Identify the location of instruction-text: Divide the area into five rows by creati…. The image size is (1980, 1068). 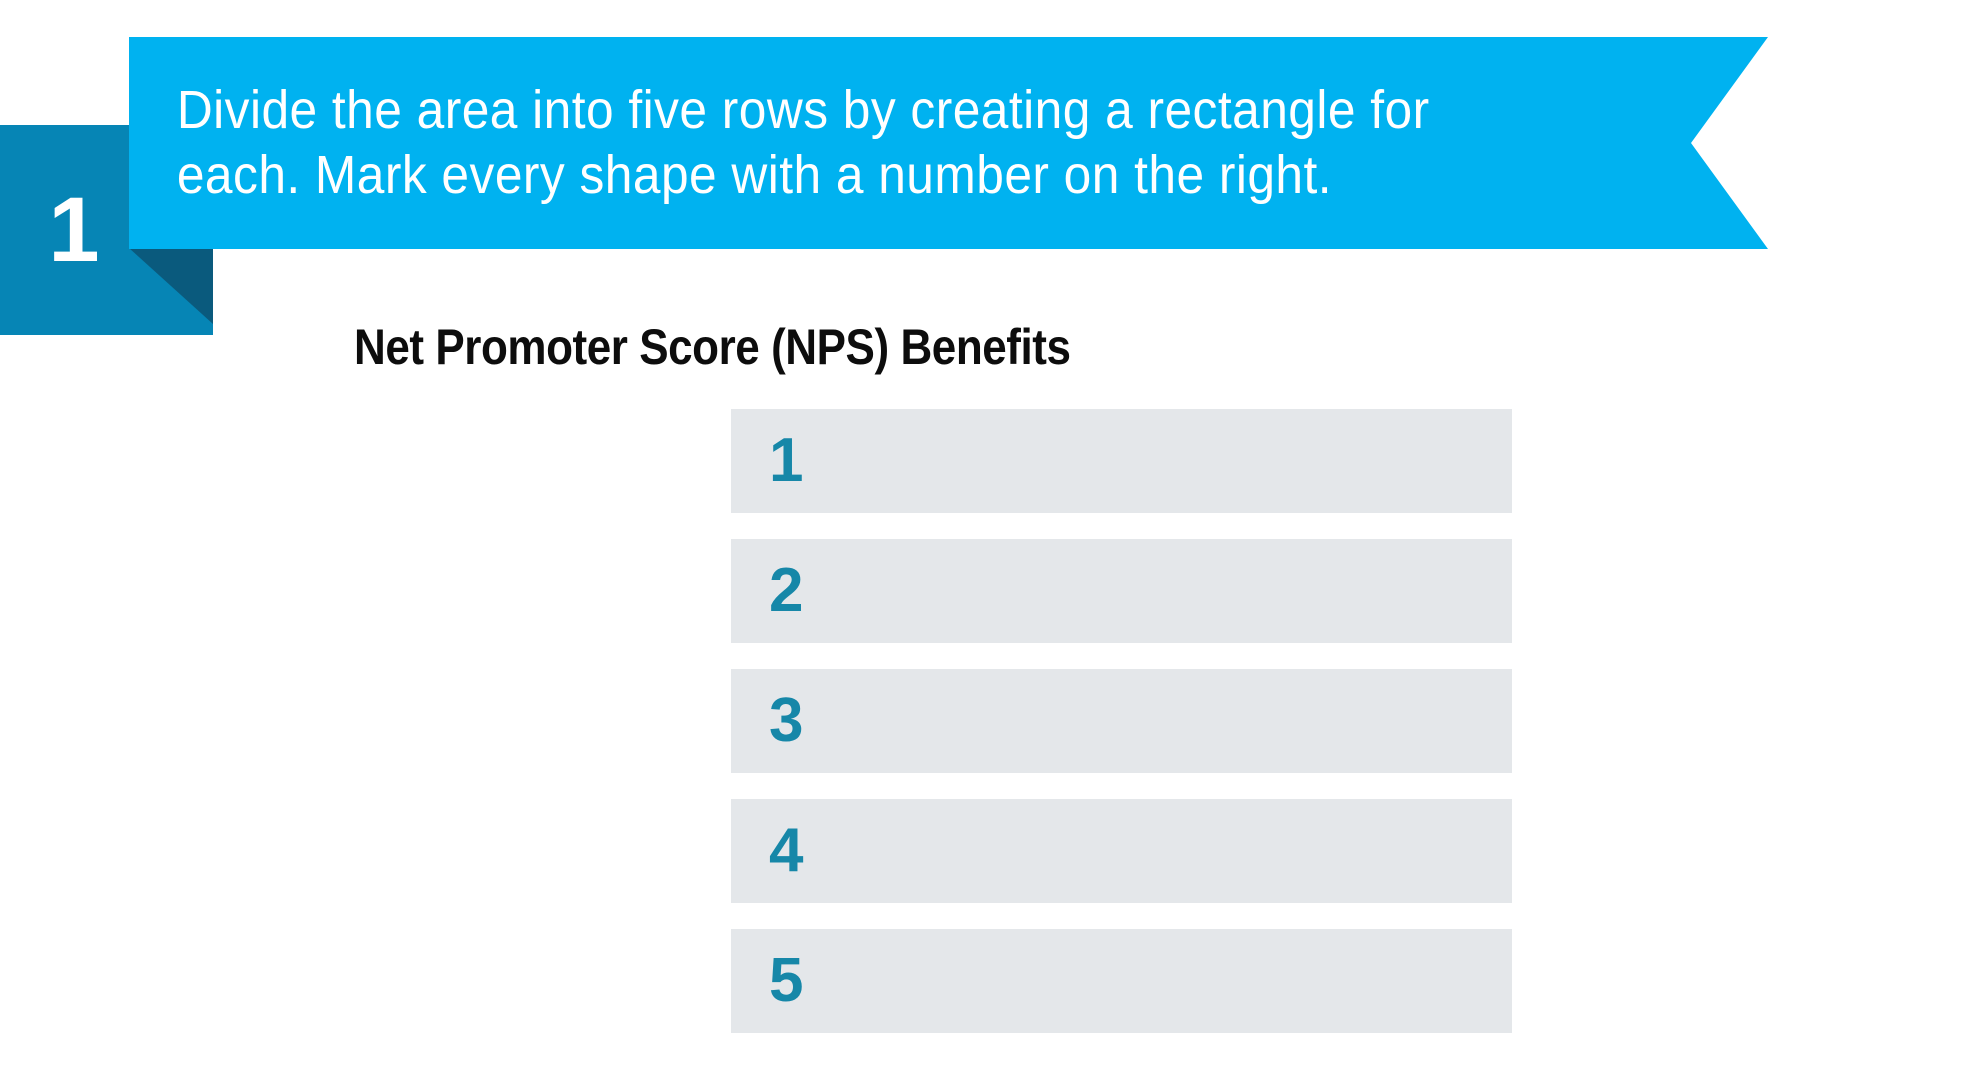
(779, 143).